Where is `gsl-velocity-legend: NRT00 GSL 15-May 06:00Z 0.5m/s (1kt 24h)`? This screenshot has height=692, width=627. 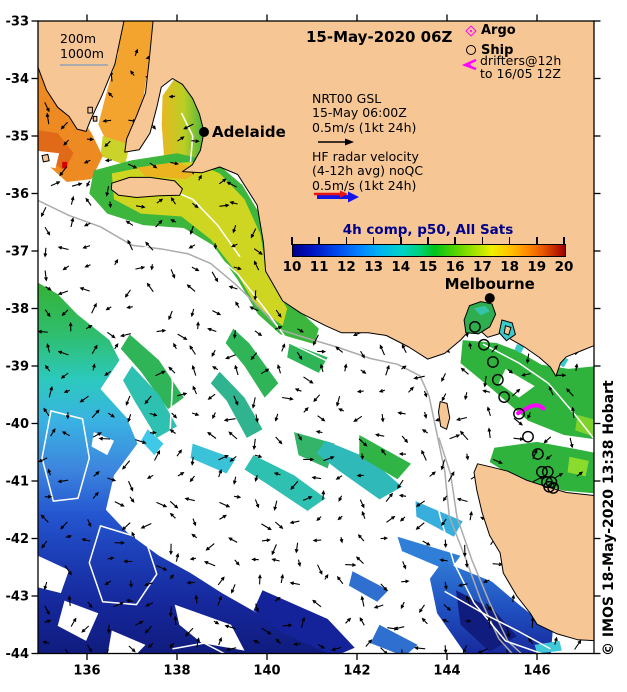
gsl-velocity-legend: NRT00 GSL 15-May 06:00Z 0.5m/s (1kt 24h) is located at coordinates (364, 113).